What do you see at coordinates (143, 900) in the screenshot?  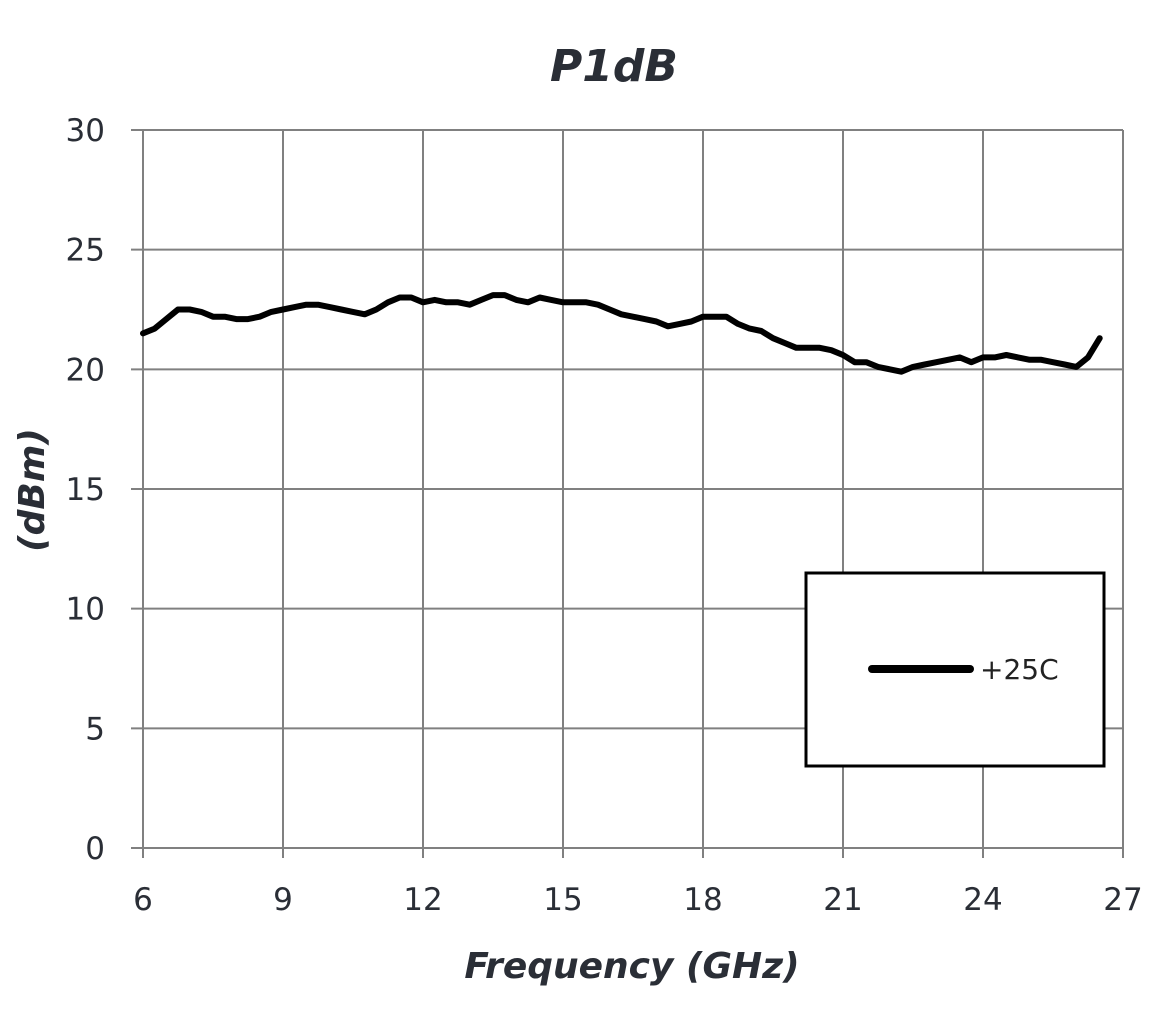 I see `x-tick-label-6: 6` at bounding box center [143, 900].